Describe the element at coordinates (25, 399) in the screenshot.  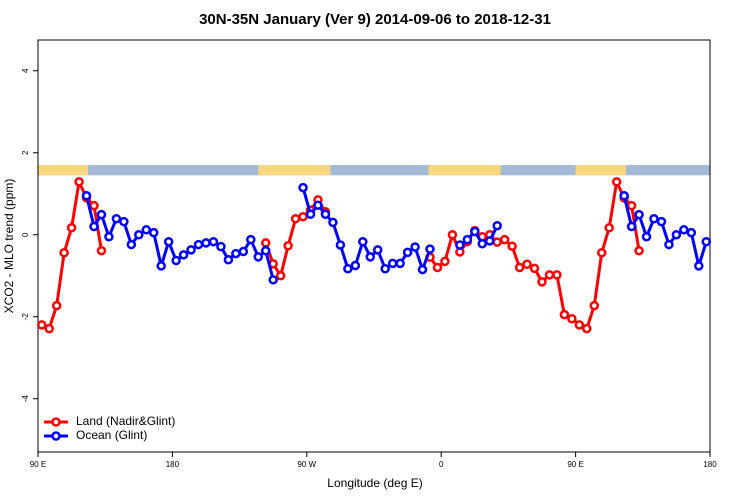
I see `y-tick-label: -4` at that location.